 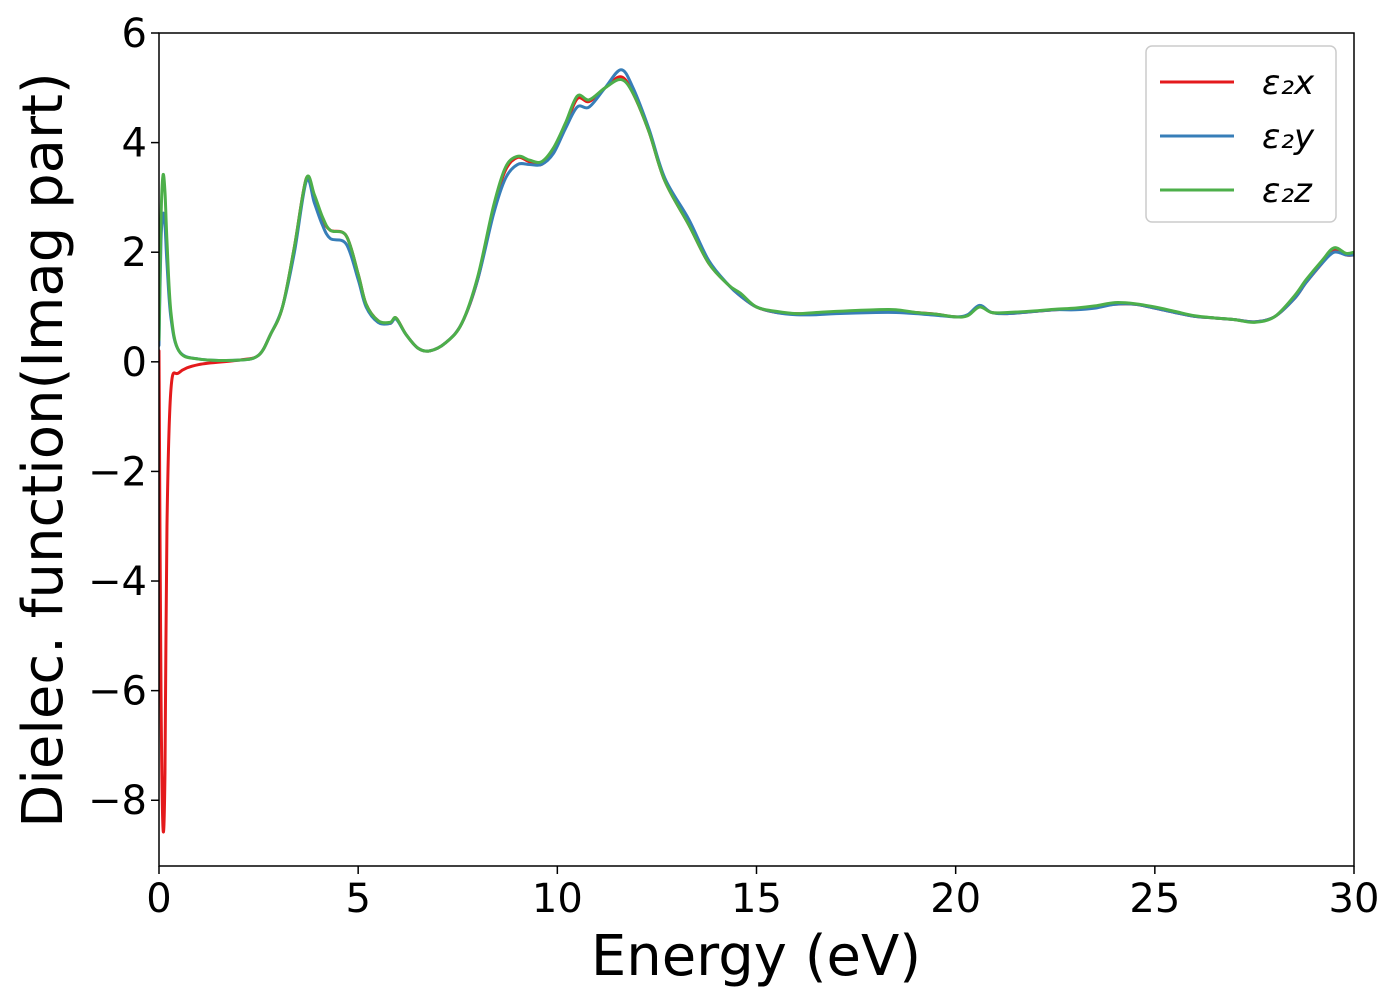 What do you see at coordinates (43, 450) in the screenshot?
I see `y-axis-label: Dielec. function(Imag part)` at bounding box center [43, 450].